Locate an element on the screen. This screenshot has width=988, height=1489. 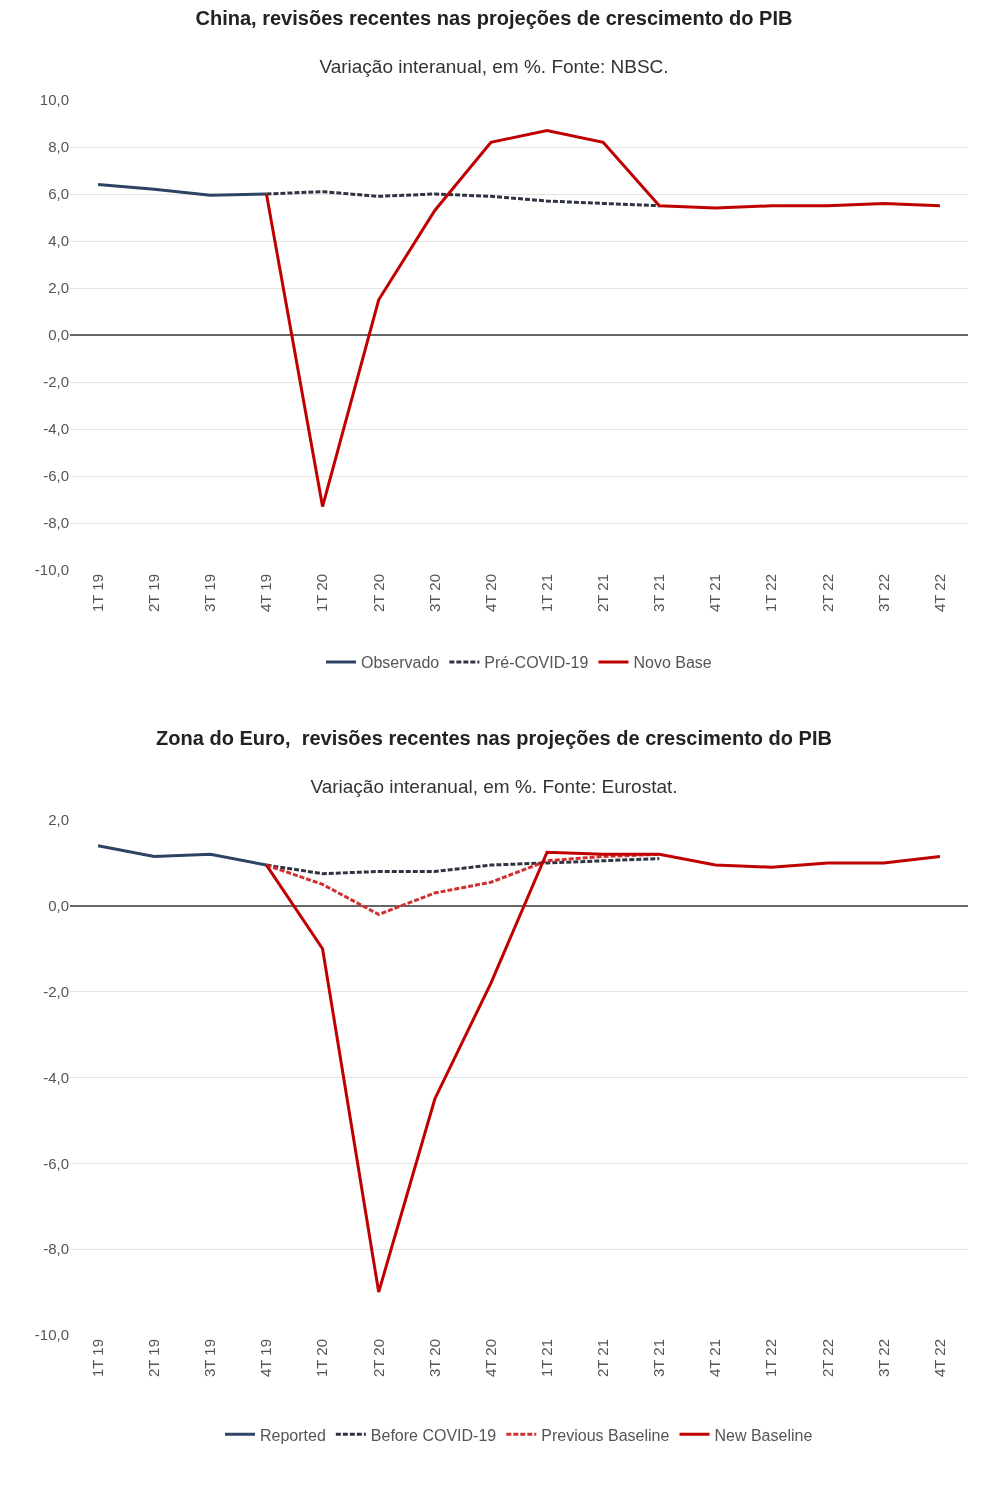
legend-label: Reported is located at coordinates (293, 1435).